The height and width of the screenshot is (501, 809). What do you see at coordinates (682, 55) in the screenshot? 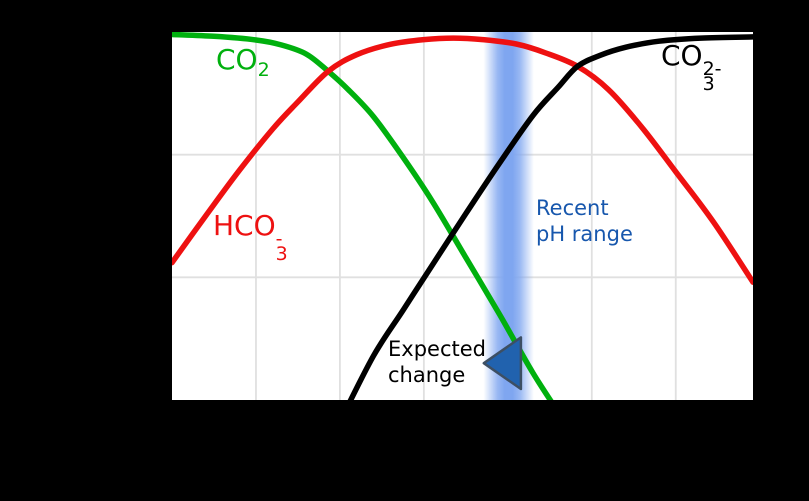
I see `co3-label-main: CO` at bounding box center [682, 55].